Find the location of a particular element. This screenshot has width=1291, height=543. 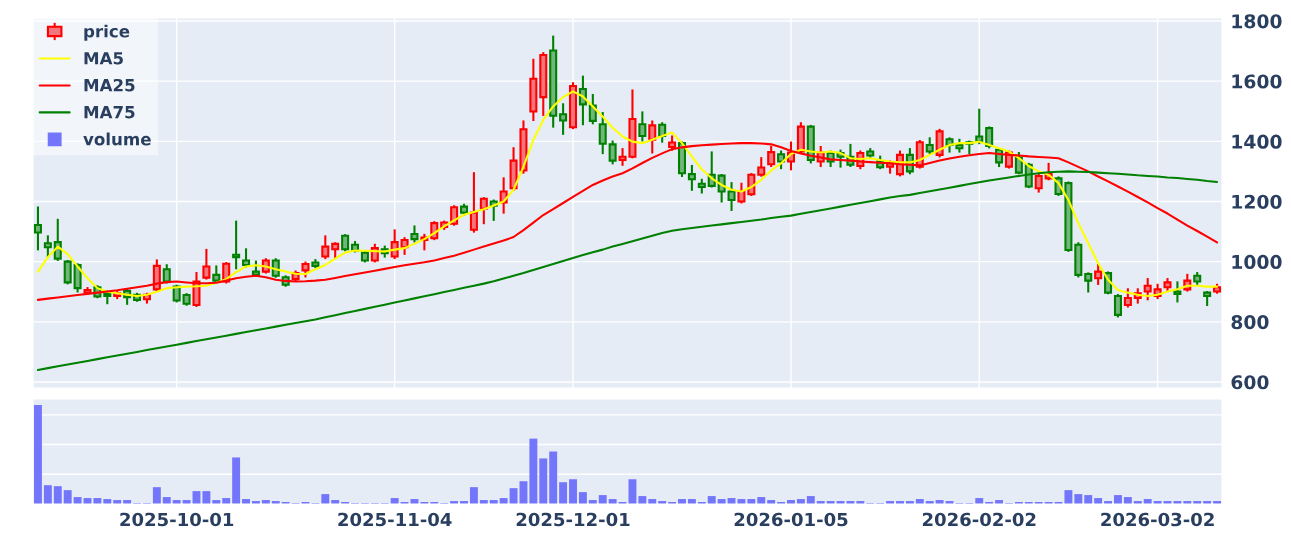

y-tick-label: 800 is located at coordinates (1250, 322).